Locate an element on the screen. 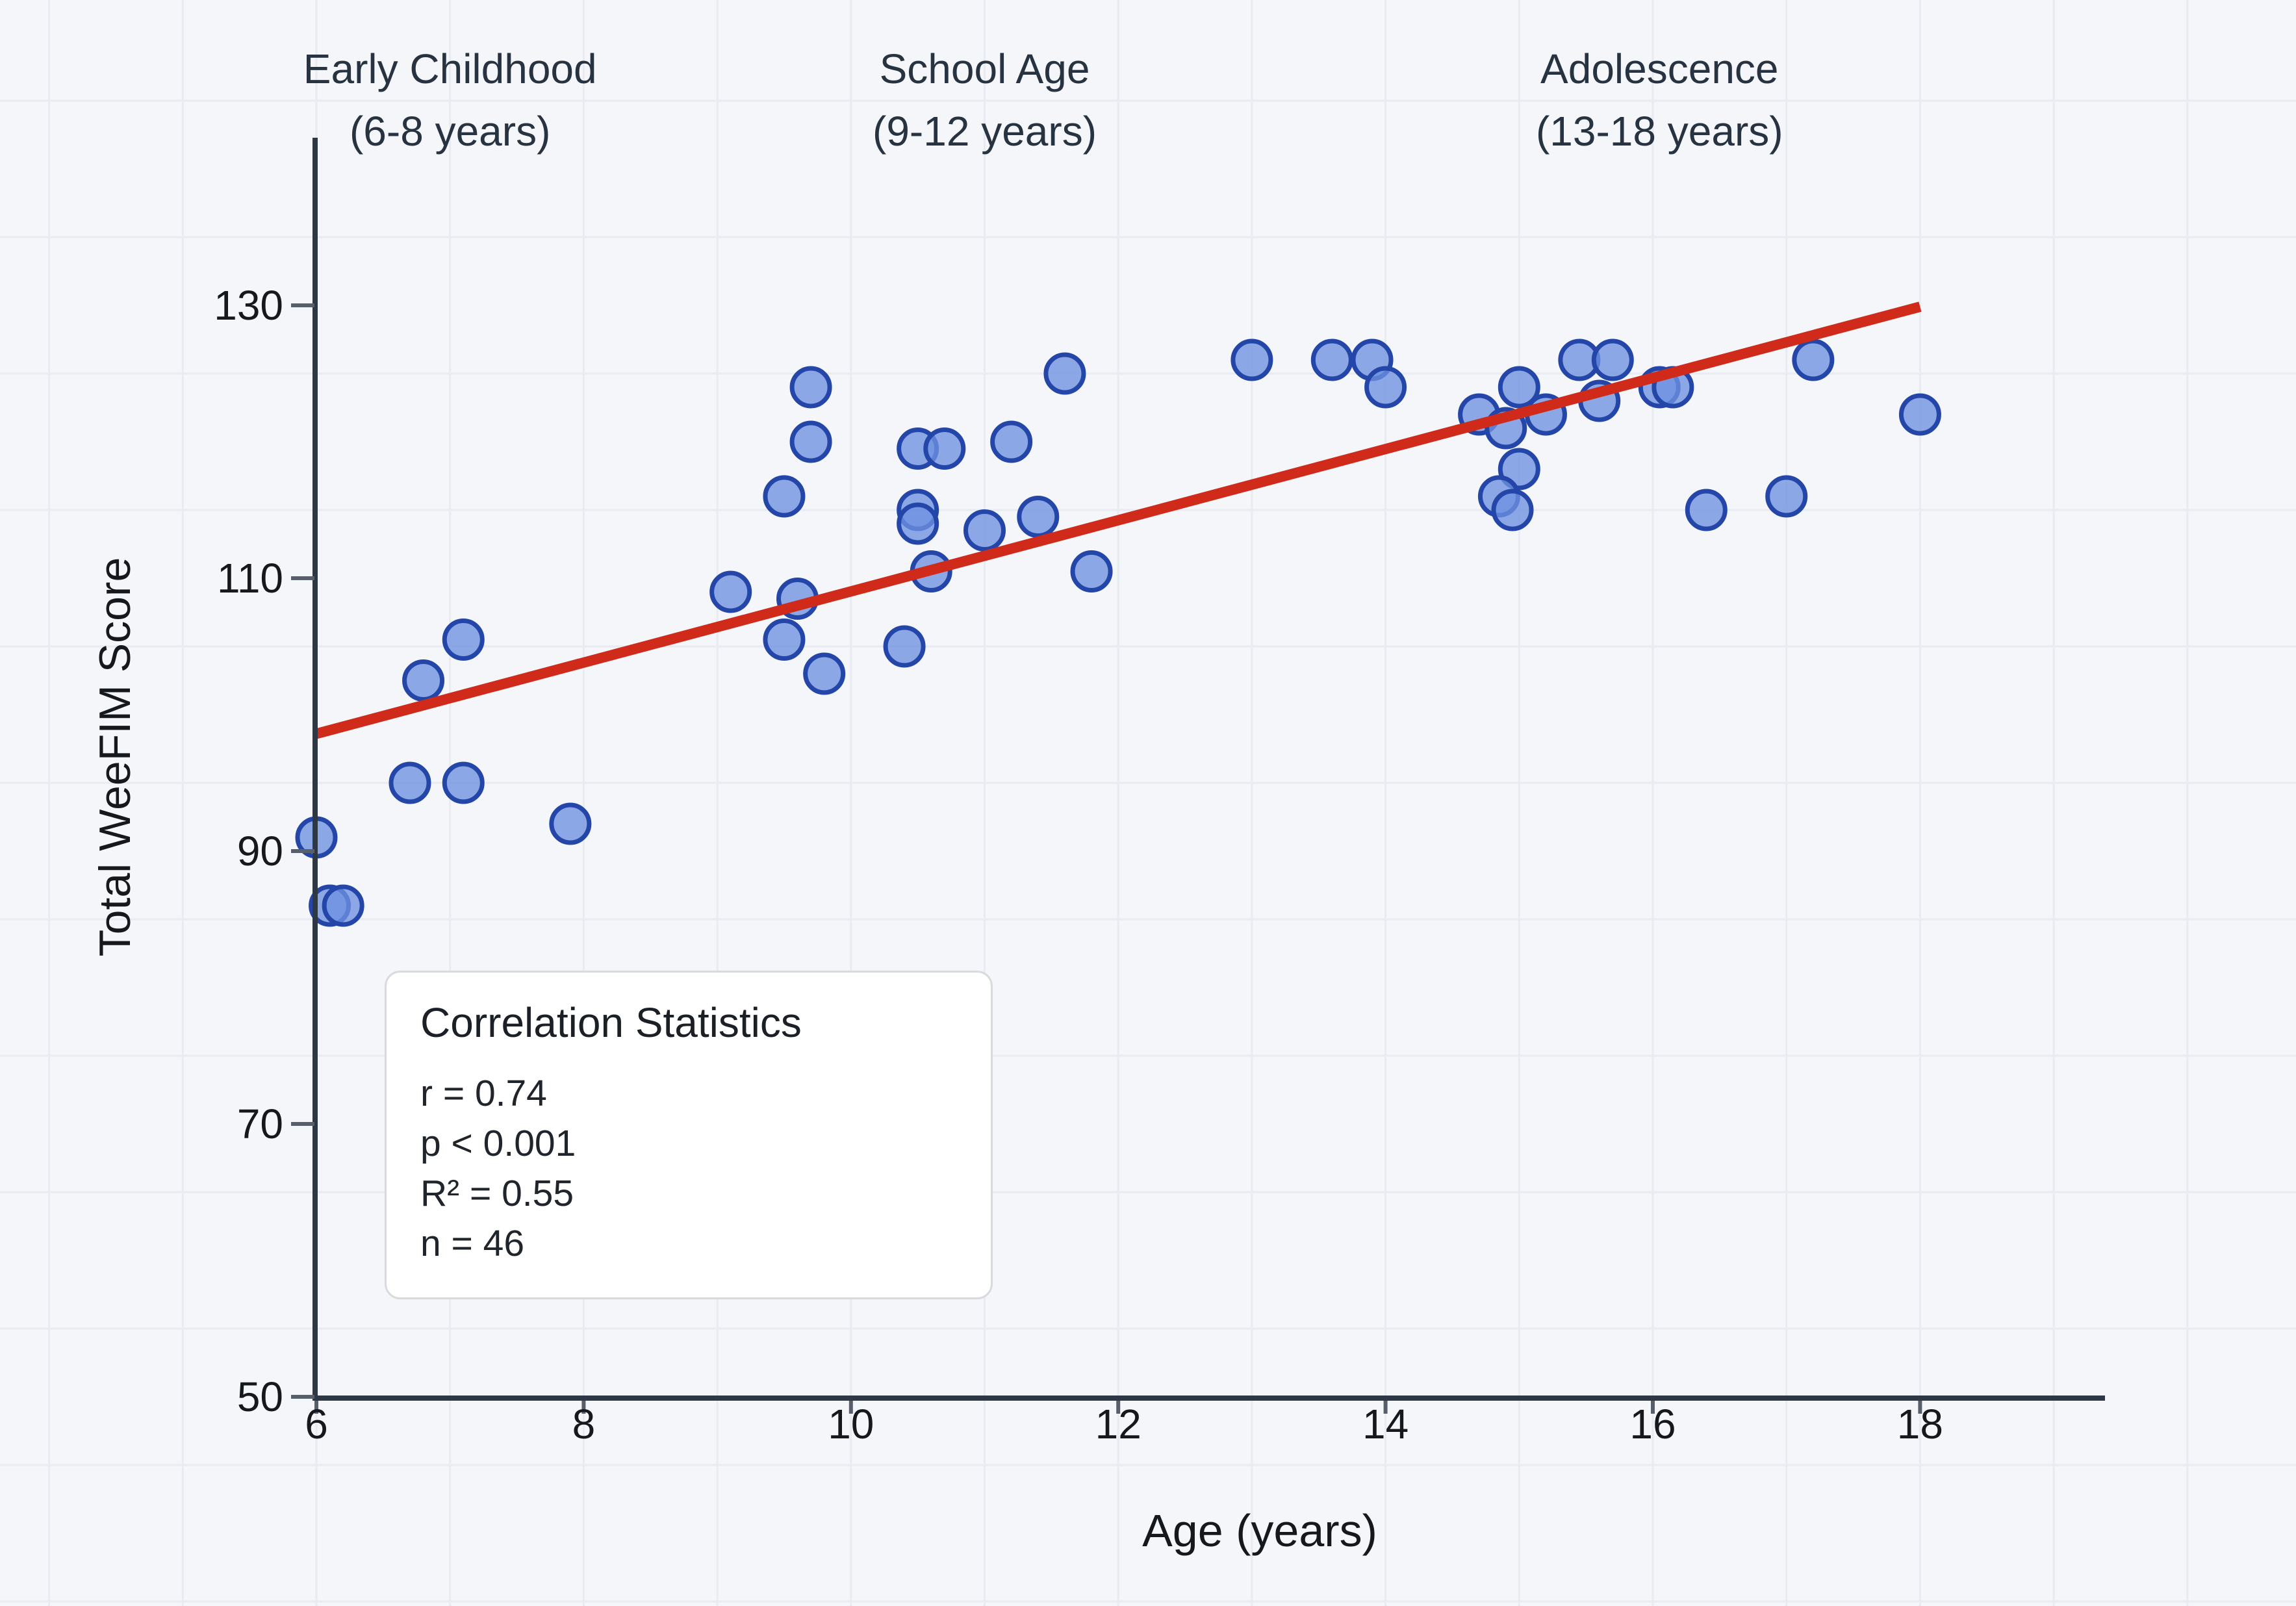 This screenshot has height=1606, width=2296. x-tick-label: 12 is located at coordinates (1118, 1424).